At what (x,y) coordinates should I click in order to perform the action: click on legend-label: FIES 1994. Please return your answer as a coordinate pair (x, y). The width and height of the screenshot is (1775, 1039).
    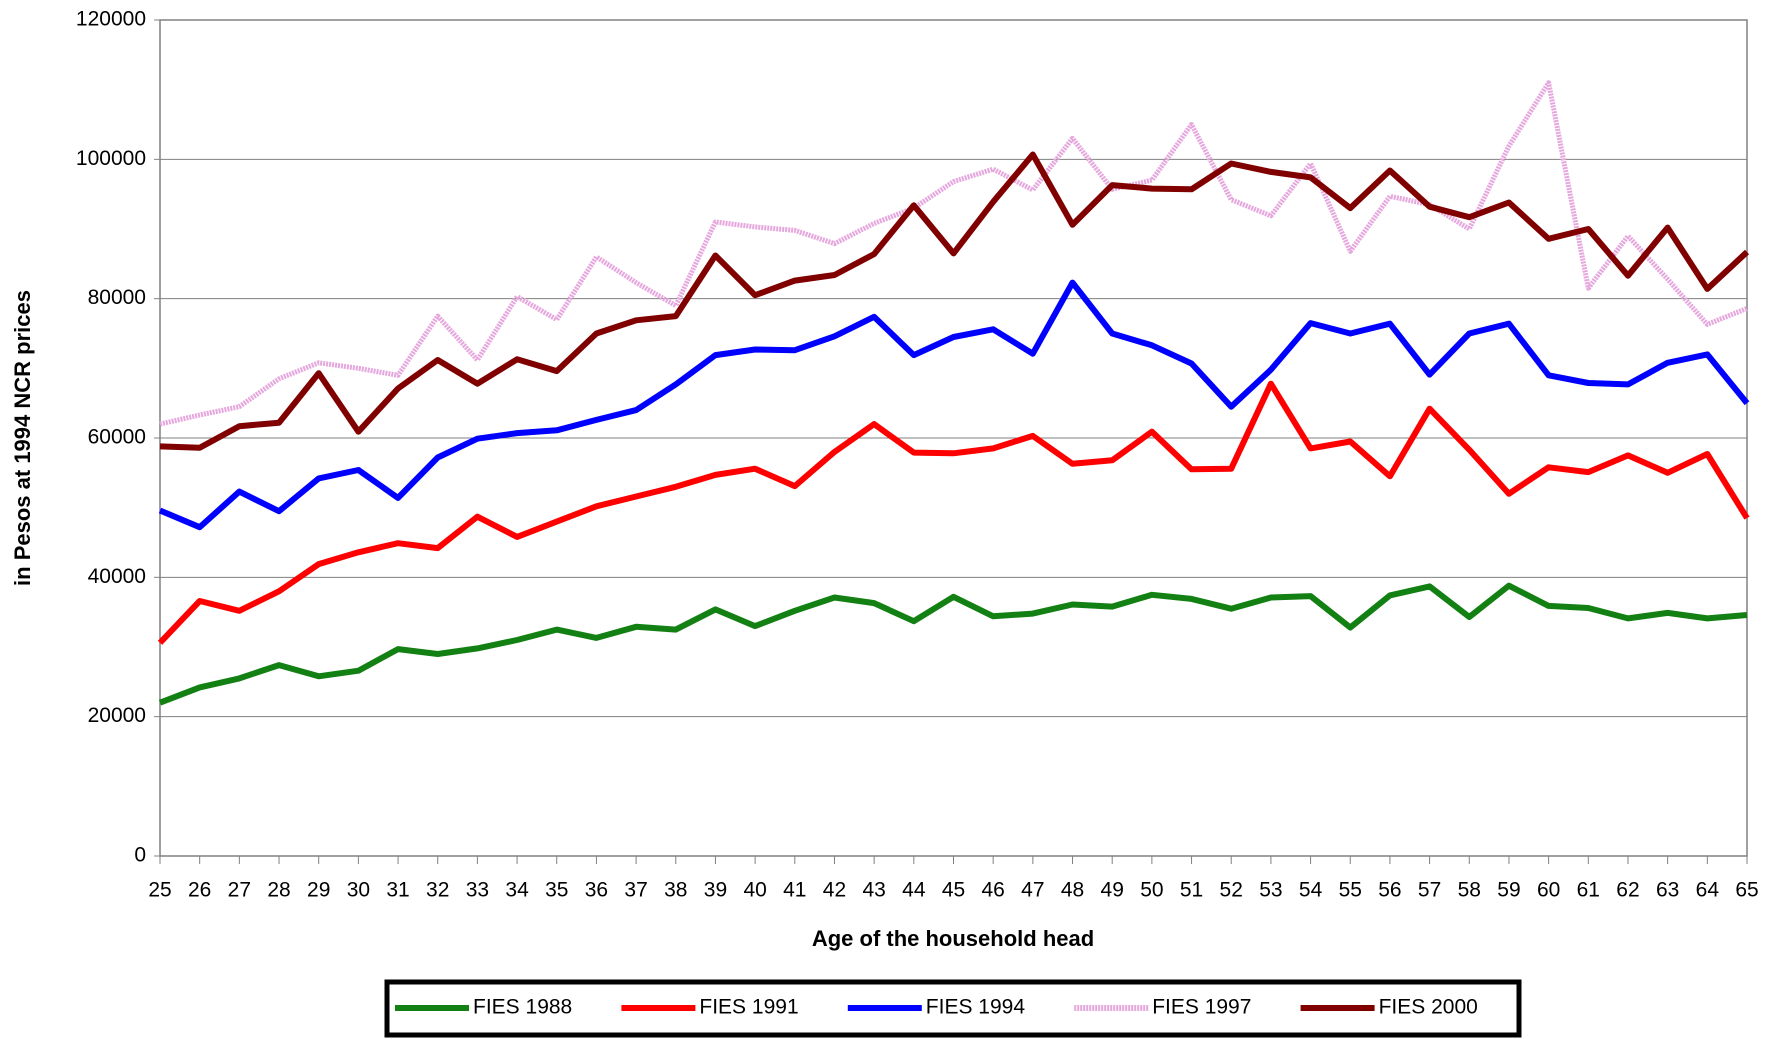
    Looking at the image, I should click on (976, 1007).